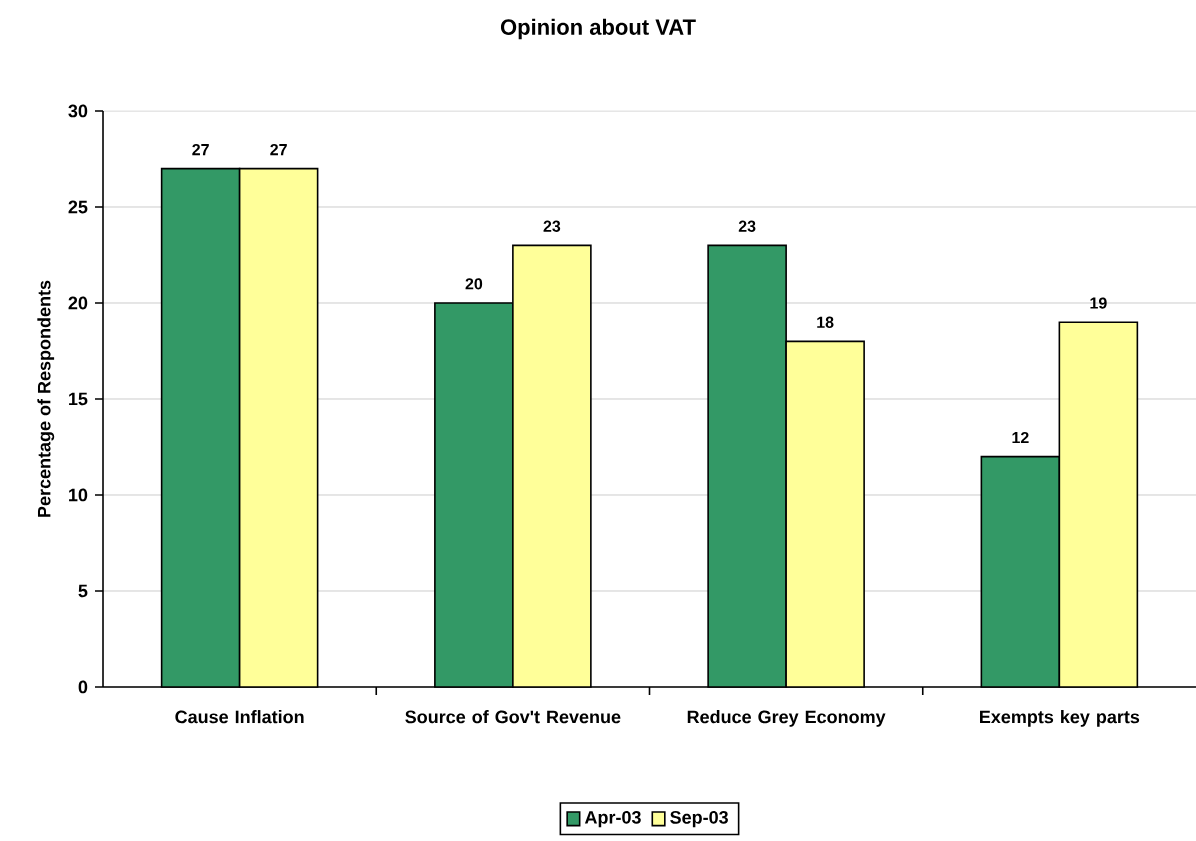  What do you see at coordinates (1020, 437) in the screenshot?
I see `data-label: 12` at bounding box center [1020, 437].